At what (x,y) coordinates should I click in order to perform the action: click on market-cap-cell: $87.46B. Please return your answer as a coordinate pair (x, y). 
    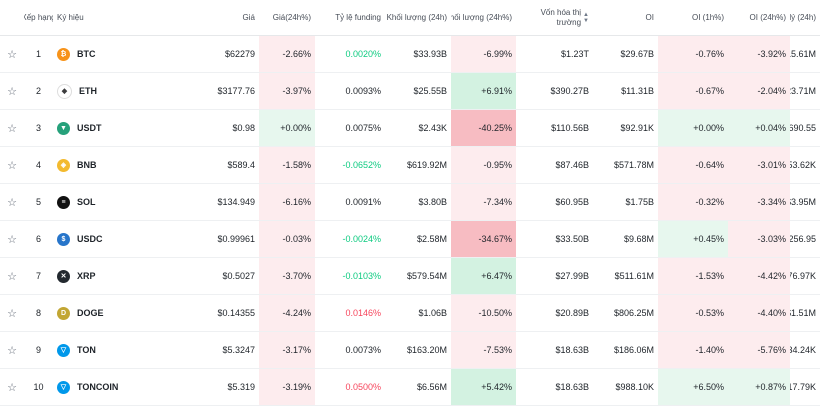
    Looking at the image, I should click on (572, 165).